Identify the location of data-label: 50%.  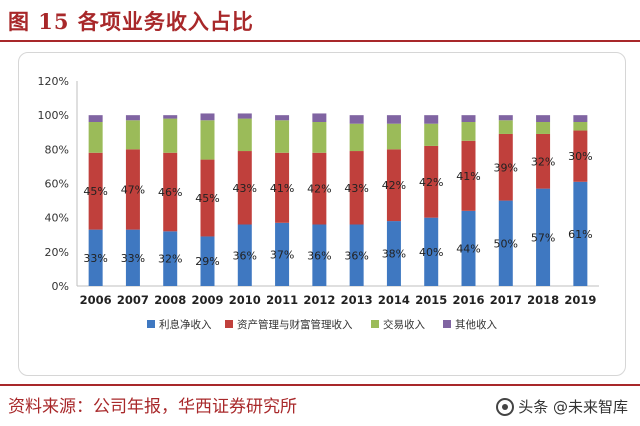
(506, 243).